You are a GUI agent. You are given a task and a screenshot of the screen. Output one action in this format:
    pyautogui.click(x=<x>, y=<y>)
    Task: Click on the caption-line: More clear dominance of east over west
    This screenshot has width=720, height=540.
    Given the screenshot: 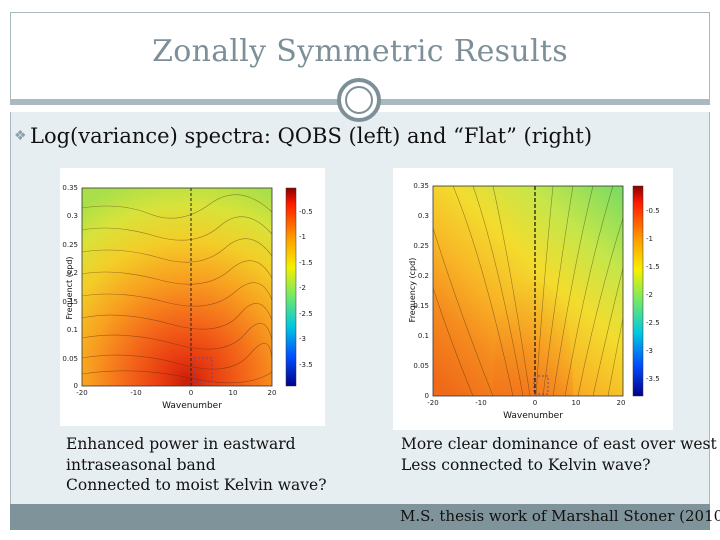 What is the action you would take?
    pyautogui.click(x=559, y=444)
    